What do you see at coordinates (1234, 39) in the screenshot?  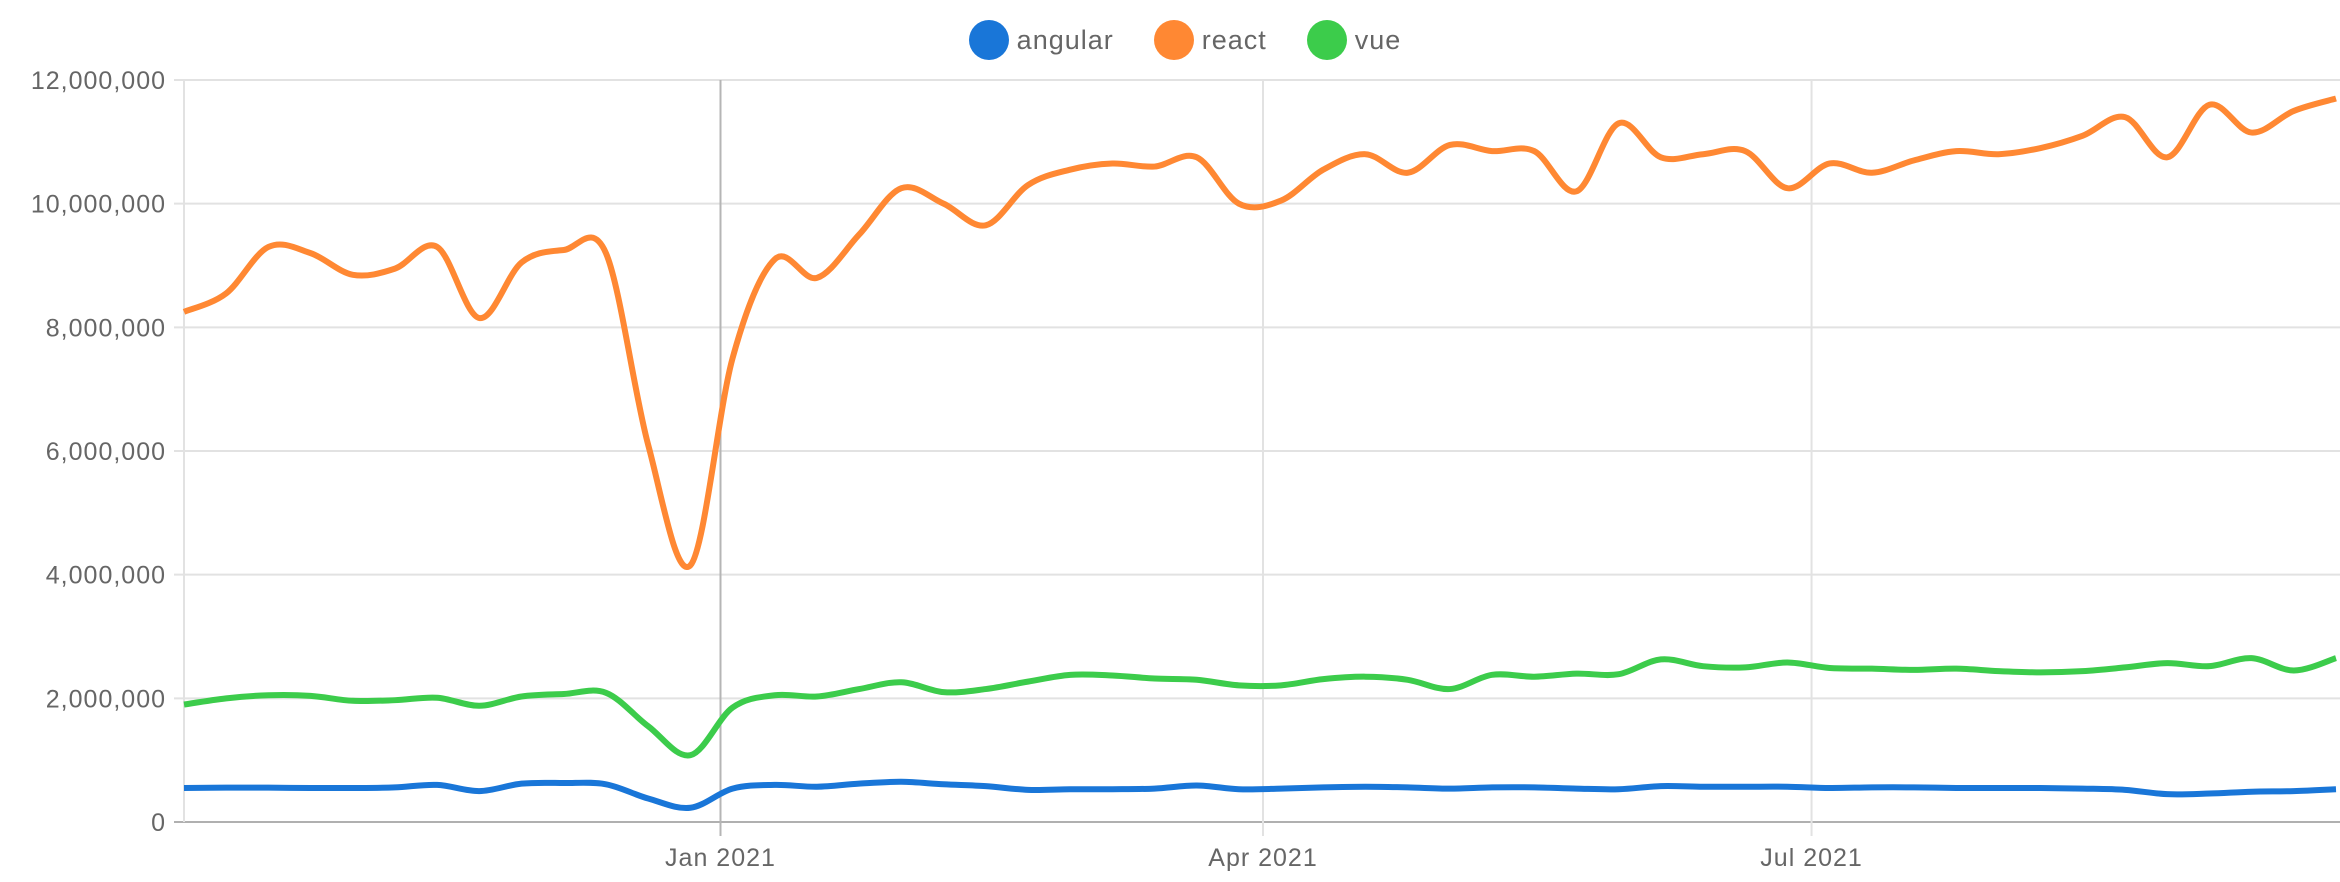 I see `legend-label-react: react` at bounding box center [1234, 39].